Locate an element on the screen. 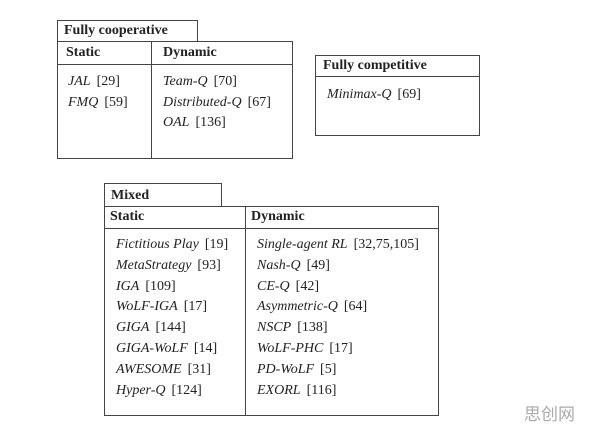 This screenshot has width=596, height=427. reference: [42] is located at coordinates (307, 286).